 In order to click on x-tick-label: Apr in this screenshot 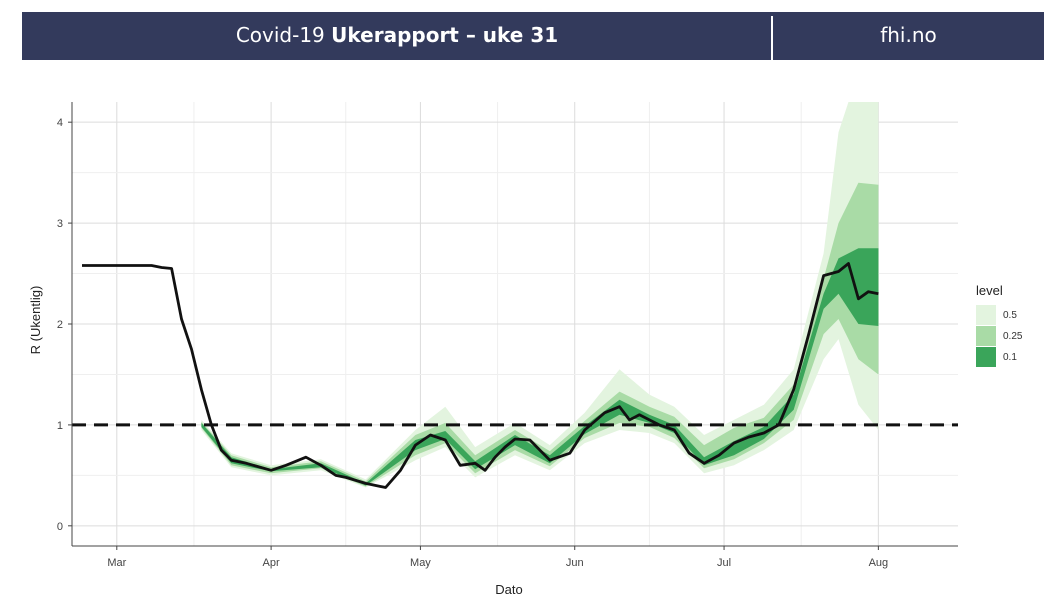, I will do `click(271, 563)`.